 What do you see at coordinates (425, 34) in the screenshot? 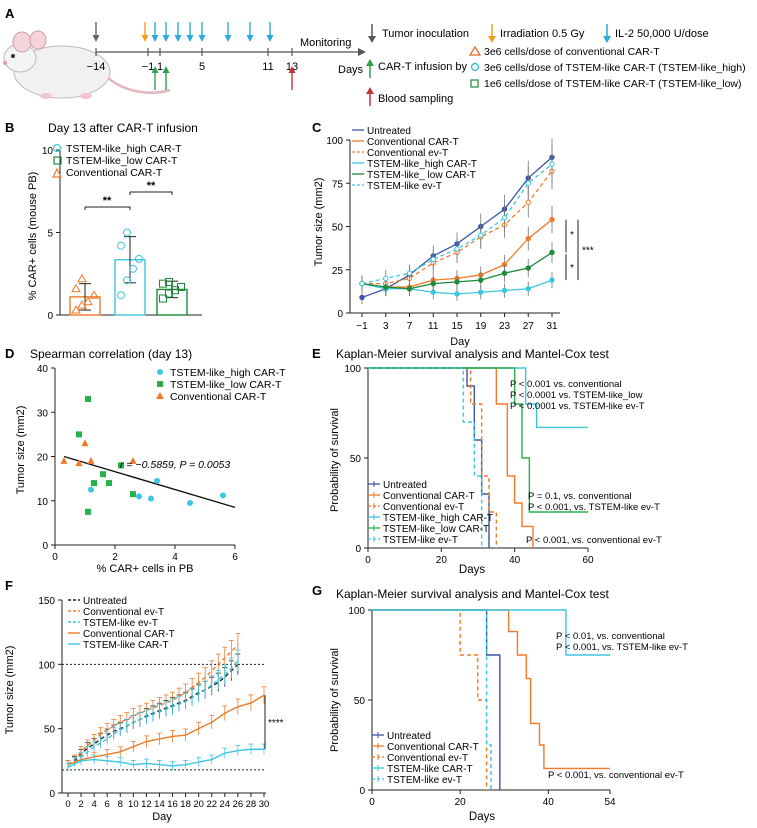
I see `legend-tumor: Tumor inoculation` at bounding box center [425, 34].